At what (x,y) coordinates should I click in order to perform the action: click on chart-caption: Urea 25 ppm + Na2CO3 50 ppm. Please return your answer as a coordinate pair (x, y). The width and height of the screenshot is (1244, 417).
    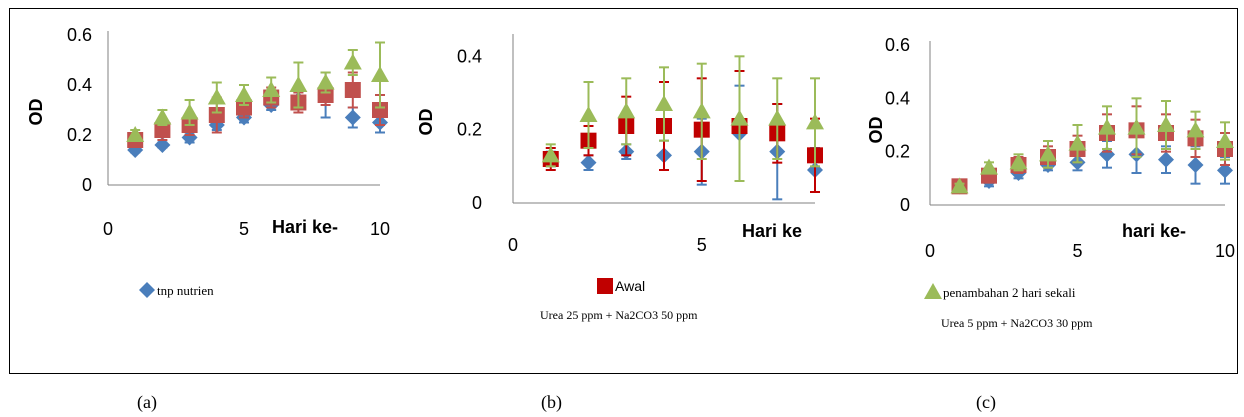
    Looking at the image, I should click on (619, 315).